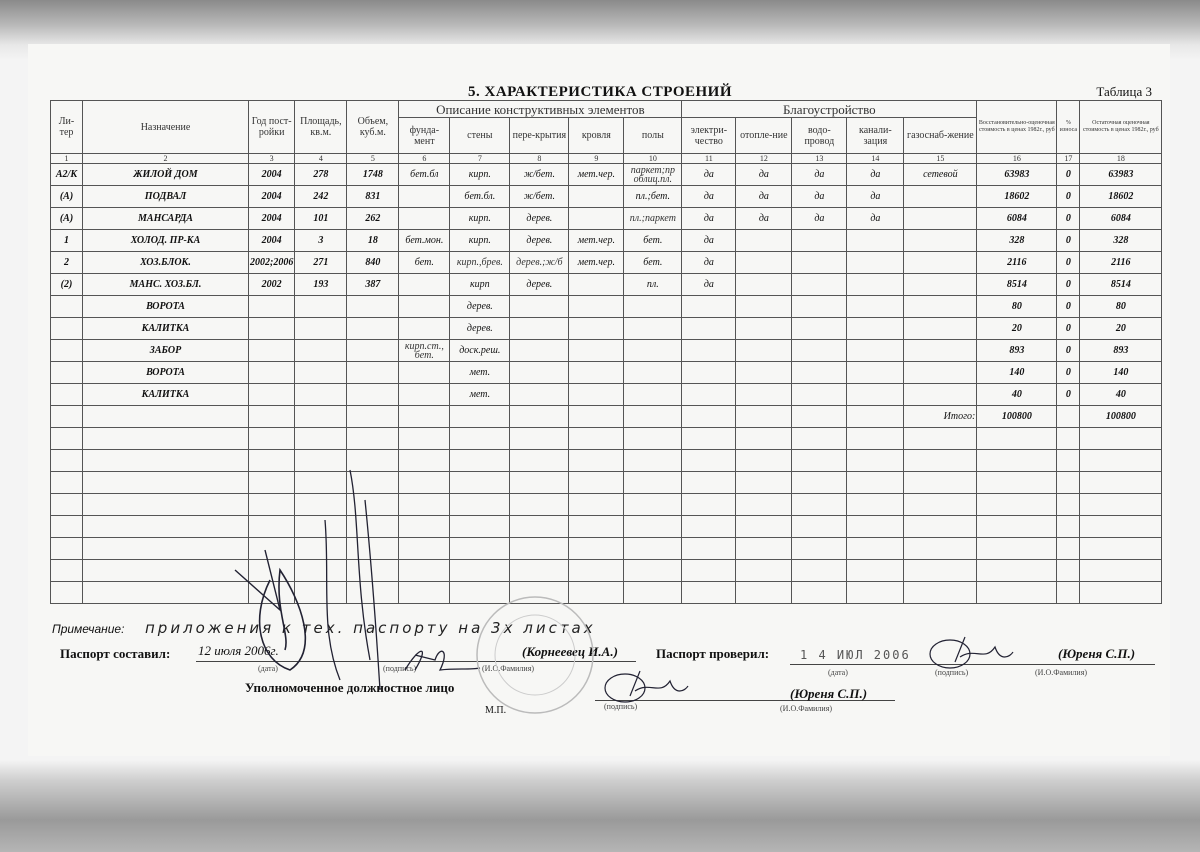 This screenshot has height=852, width=1200. What do you see at coordinates (1017, 372) in the screenshot?
I see `table-cell: 140` at bounding box center [1017, 372].